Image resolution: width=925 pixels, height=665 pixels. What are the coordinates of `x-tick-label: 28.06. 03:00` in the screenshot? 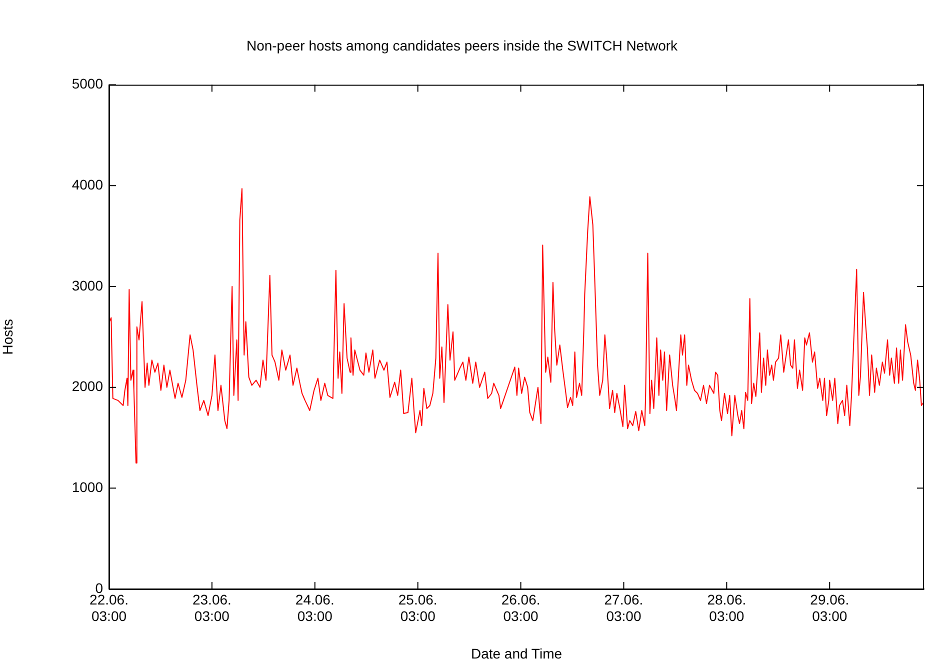 It's located at (726, 607).